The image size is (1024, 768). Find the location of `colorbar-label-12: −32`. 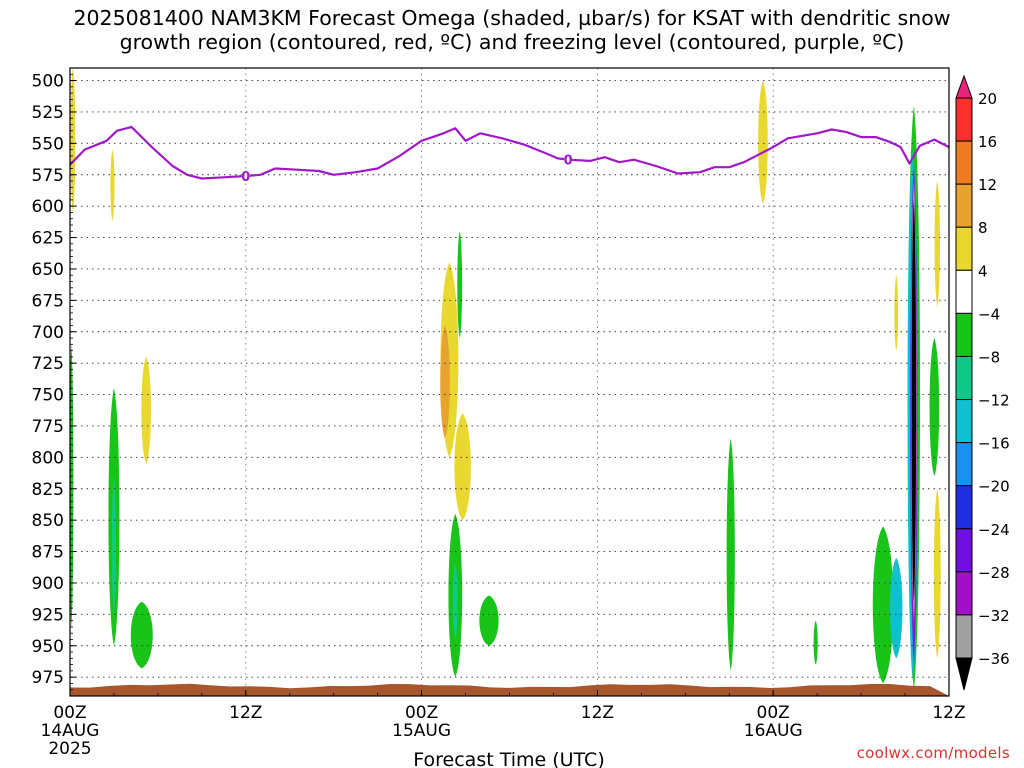

colorbar-label-12: −32 is located at coordinates (994, 616).